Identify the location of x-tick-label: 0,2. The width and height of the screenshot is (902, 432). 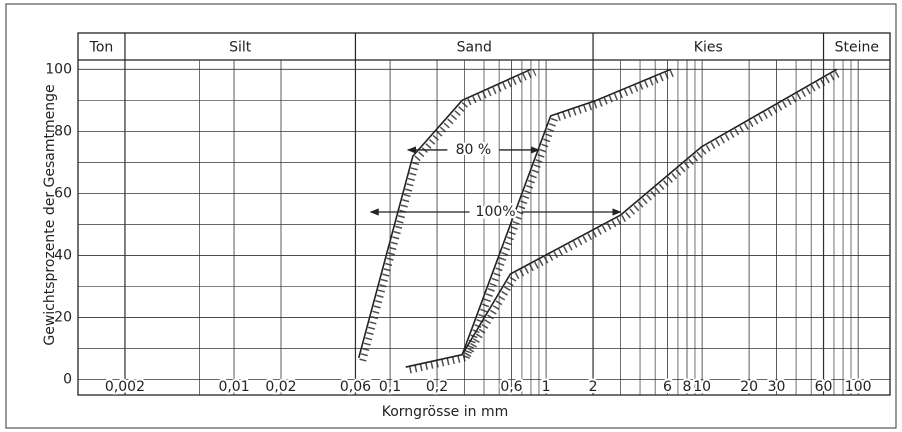
(437, 387).